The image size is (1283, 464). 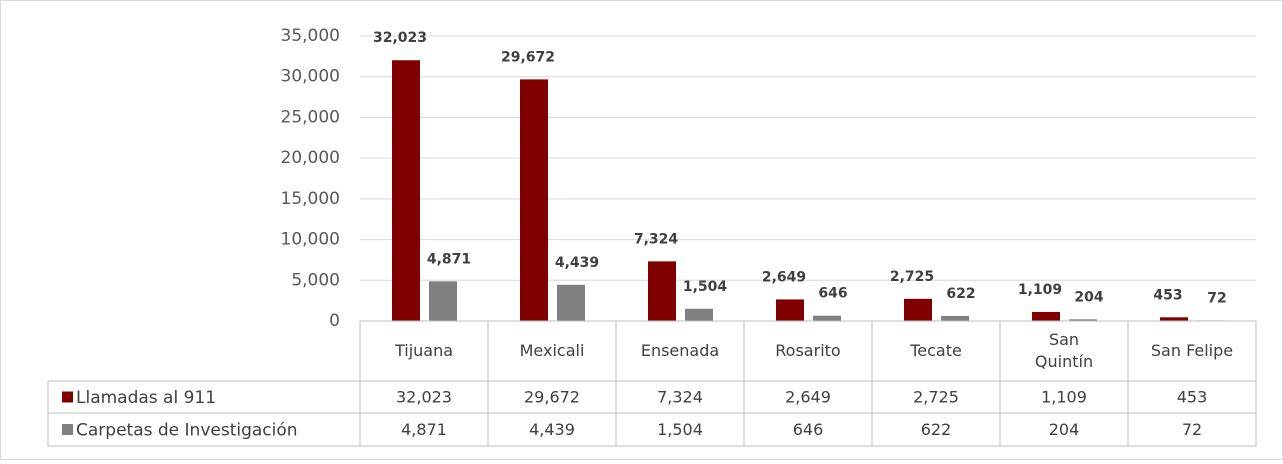 I want to click on value-label: 1,109, so click(x=1040, y=290).